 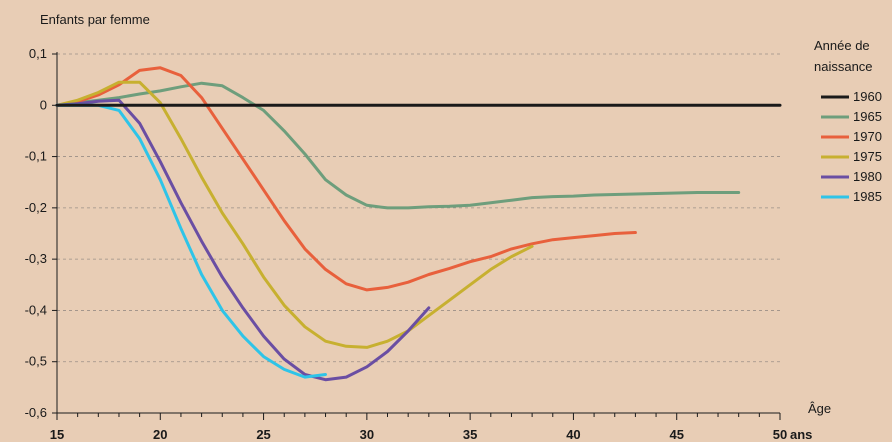 What do you see at coordinates (867, 176) in the screenshot?
I see `legend-label-1980: 1980` at bounding box center [867, 176].